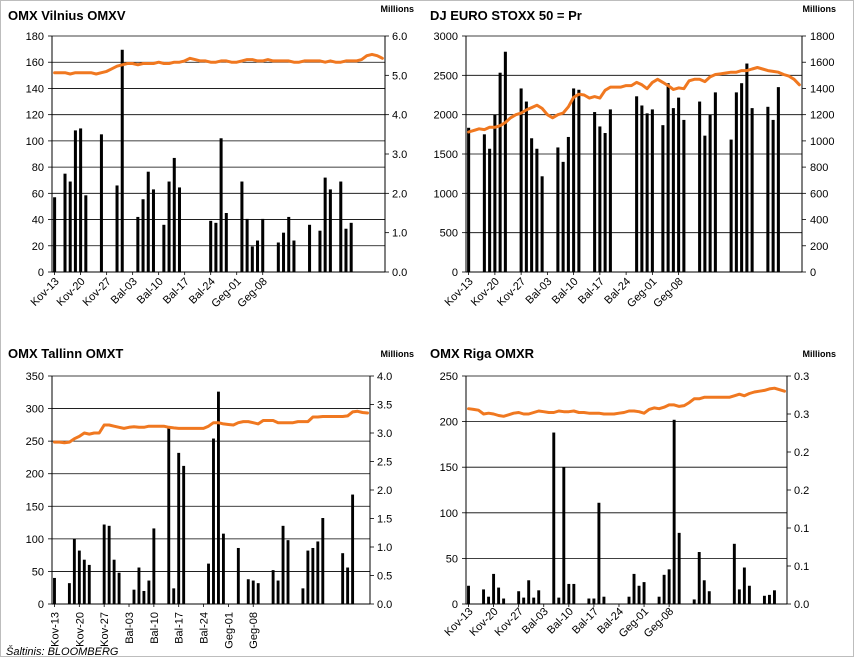  Describe the element at coordinates (626, 402) in the screenshot. I see `series-line` at that location.